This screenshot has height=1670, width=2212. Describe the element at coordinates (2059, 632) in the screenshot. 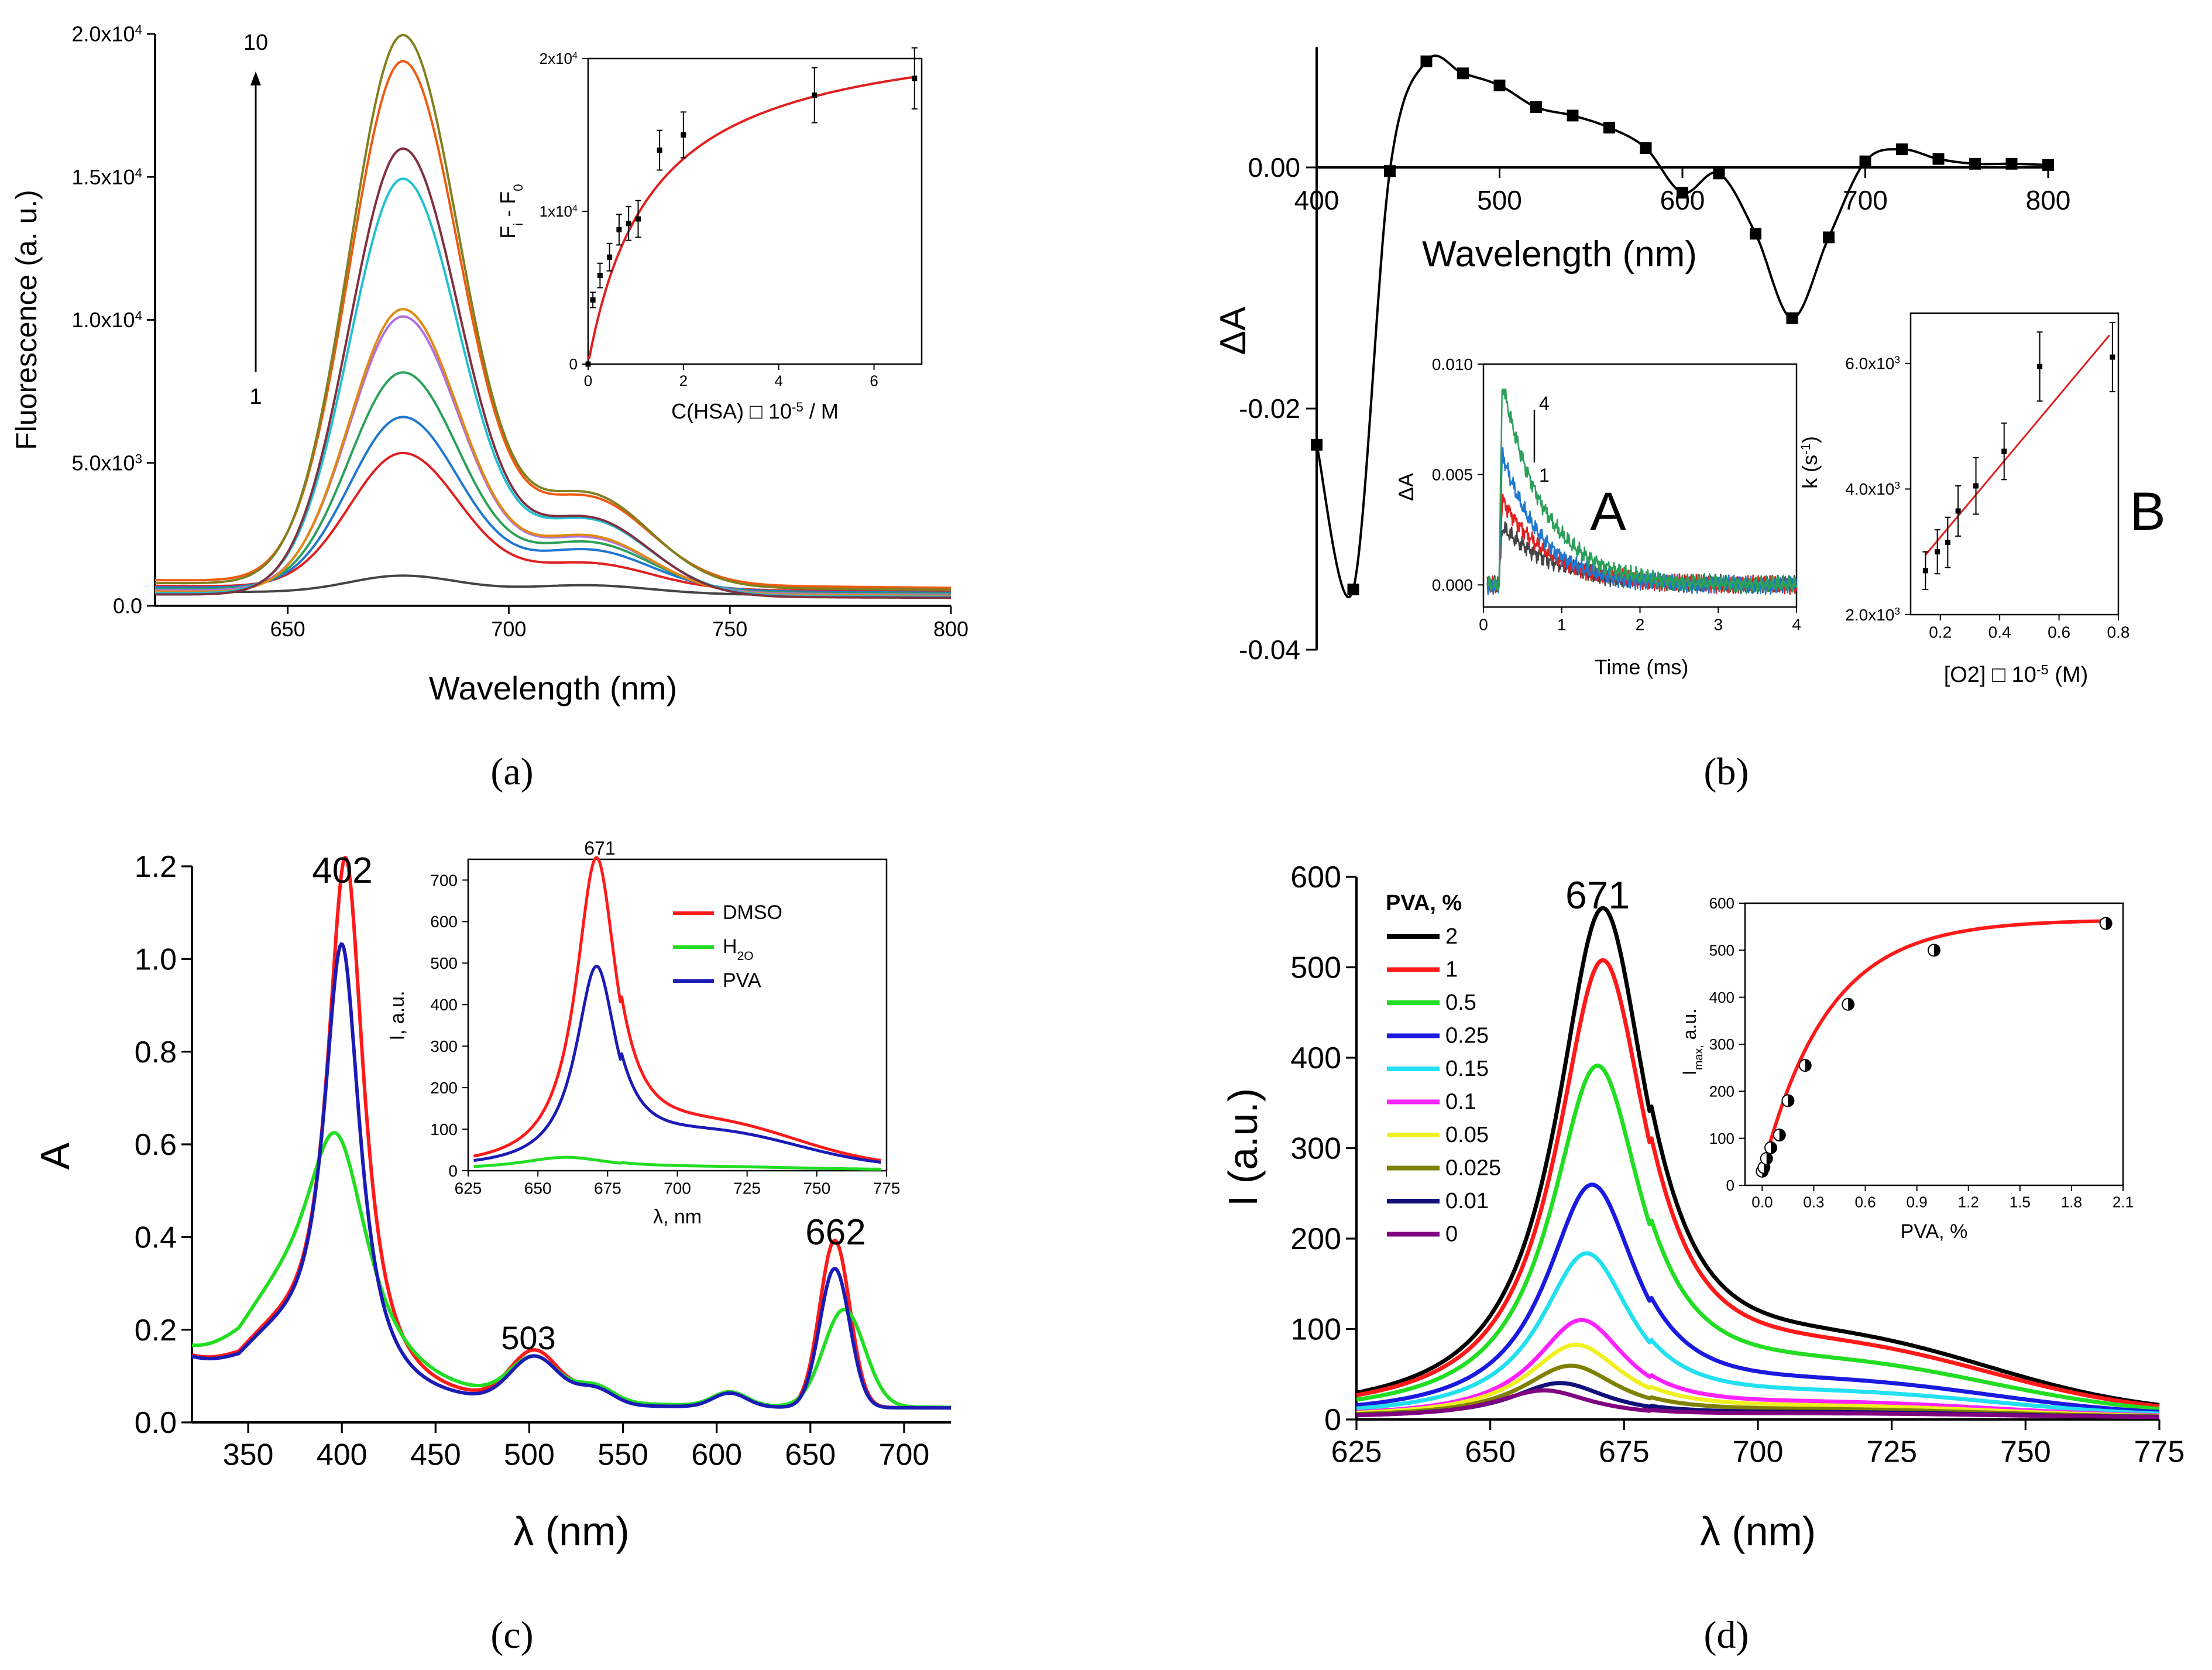

I see `x-tick-label: 0.6` at that location.